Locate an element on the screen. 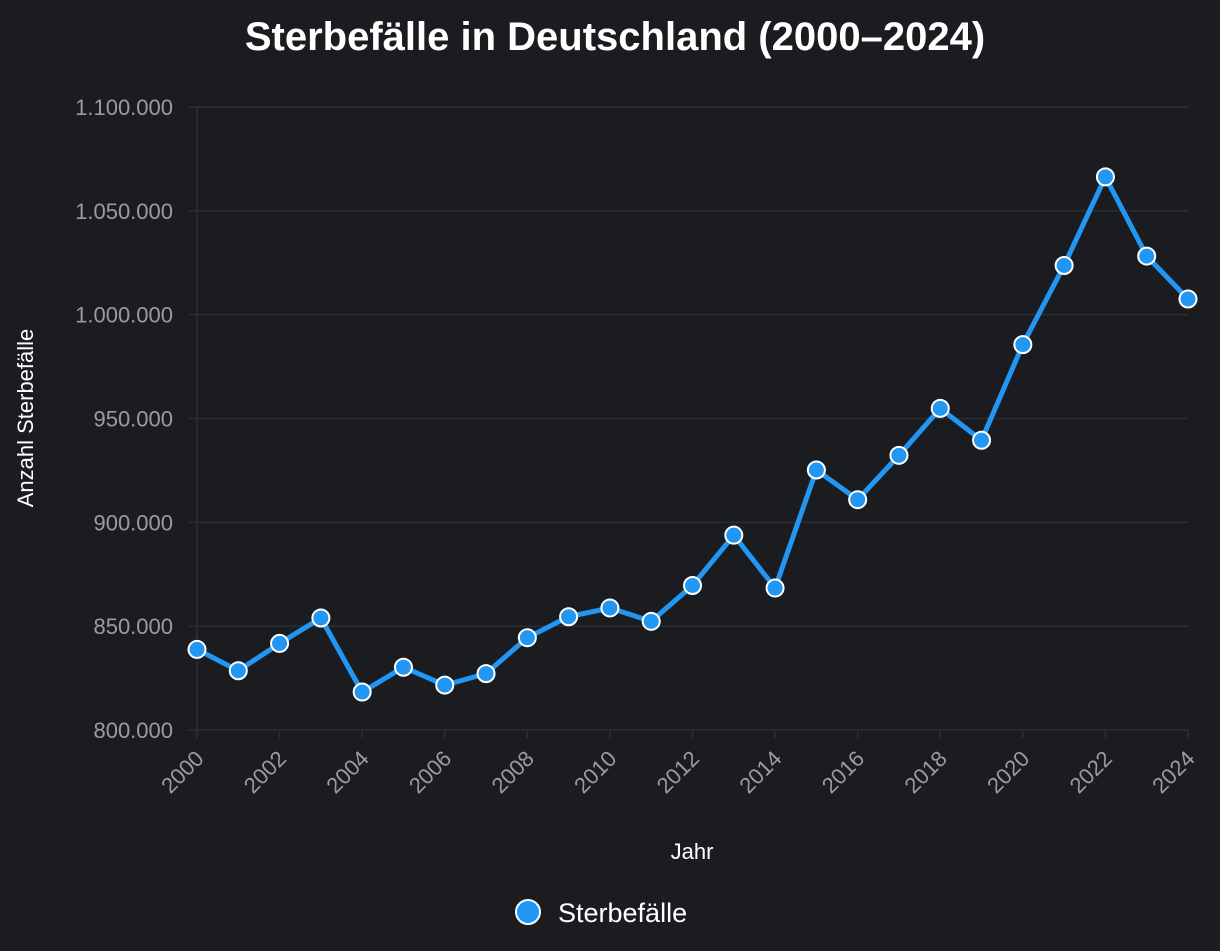 The height and width of the screenshot is (951, 1220). legend-marker is located at coordinates (528, 912).